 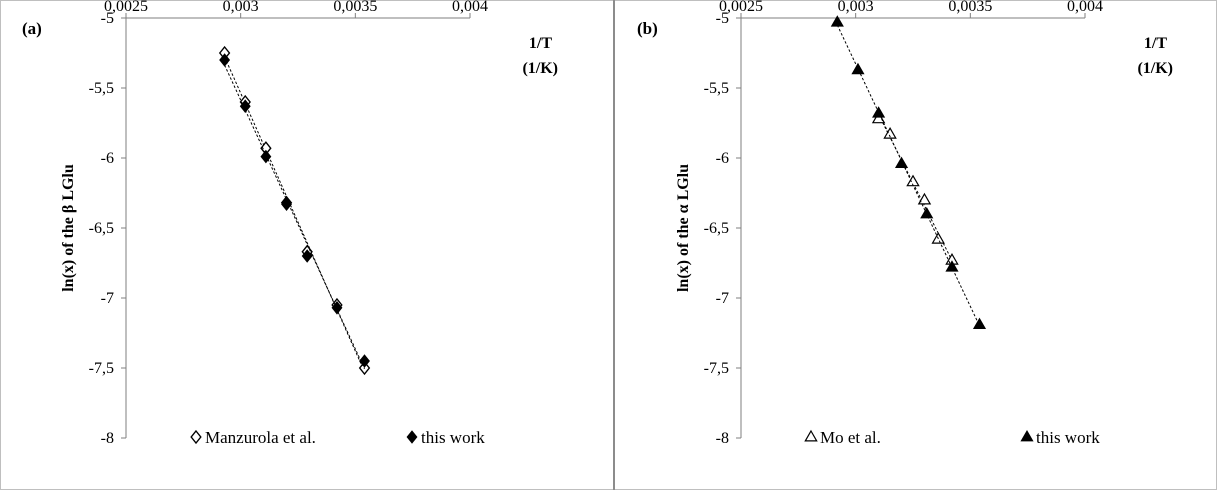 I want to click on legend-label: Manzurola et al., so click(x=260, y=437).